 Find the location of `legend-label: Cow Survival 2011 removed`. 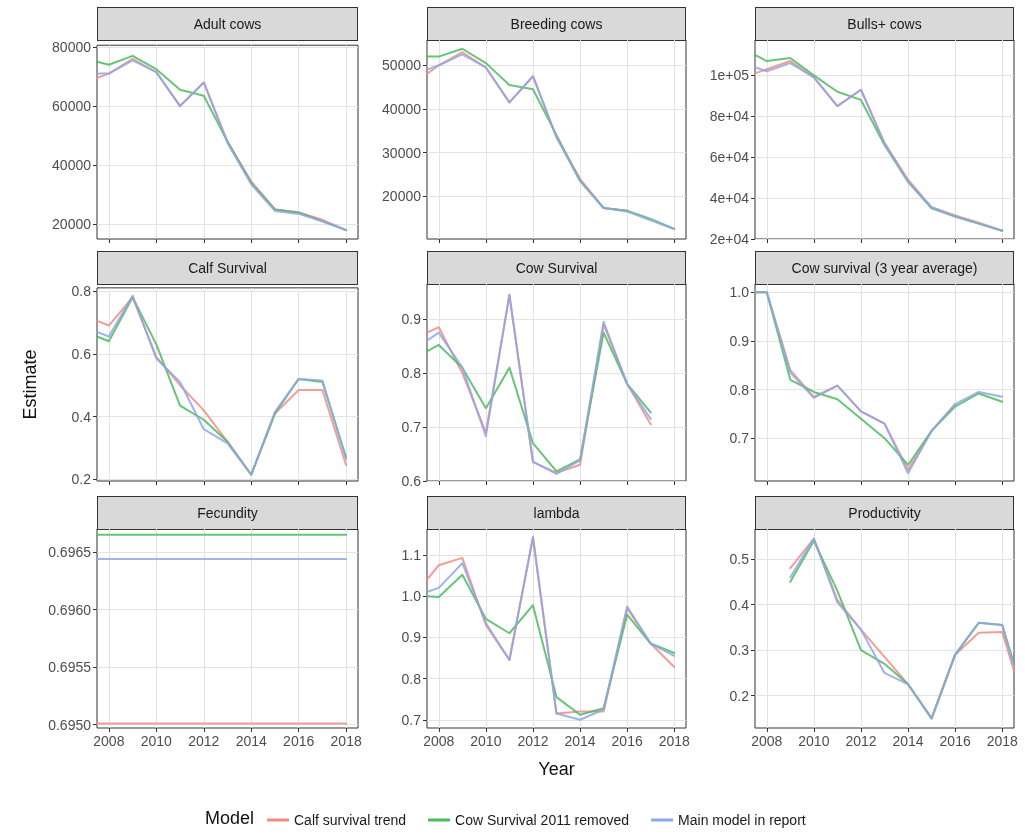

legend-label: Cow Survival 2011 removed is located at coordinates (542, 820).